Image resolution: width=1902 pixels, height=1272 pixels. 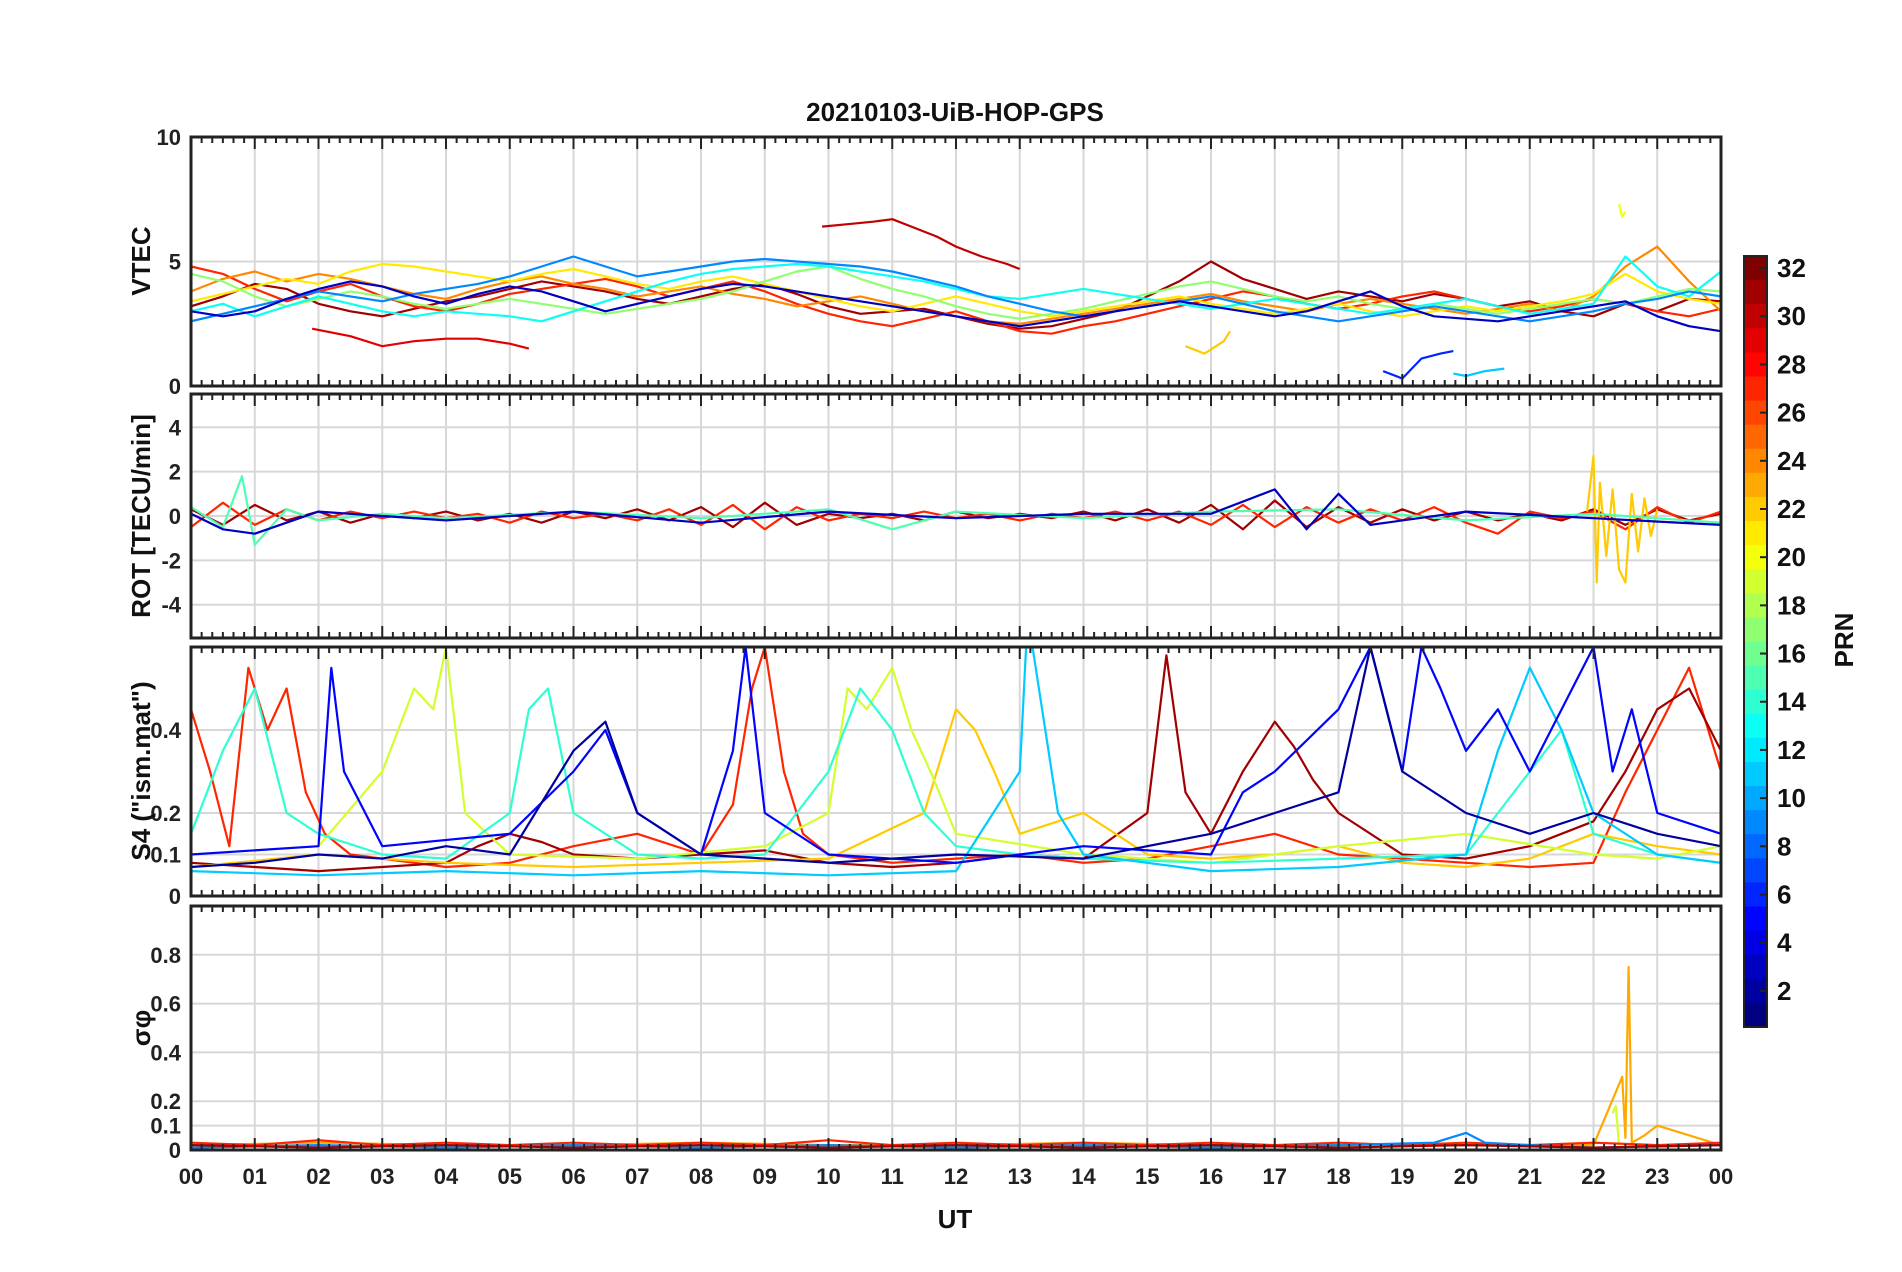 What do you see at coordinates (1844, 640) in the screenshot?
I see `colorbar-label: PRN` at bounding box center [1844, 640].